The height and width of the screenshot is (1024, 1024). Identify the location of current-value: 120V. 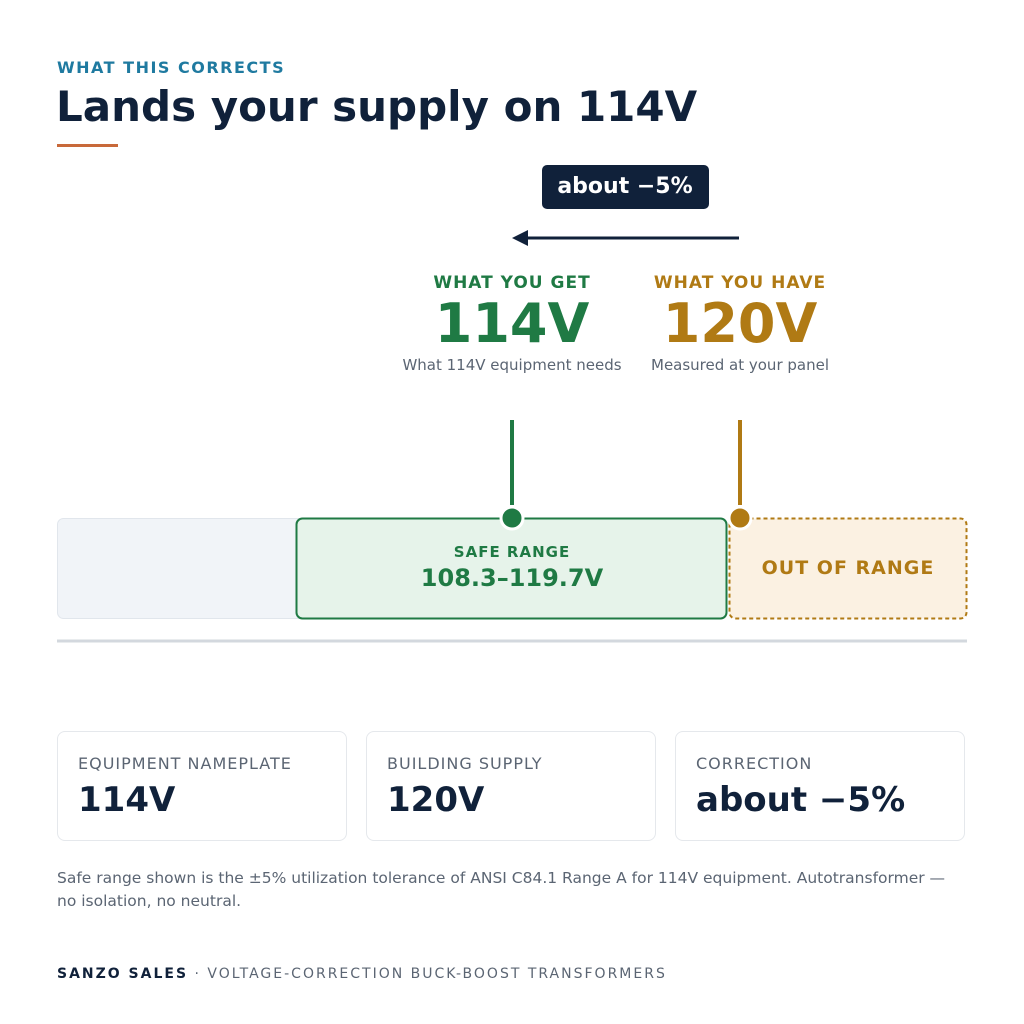
(740, 323).